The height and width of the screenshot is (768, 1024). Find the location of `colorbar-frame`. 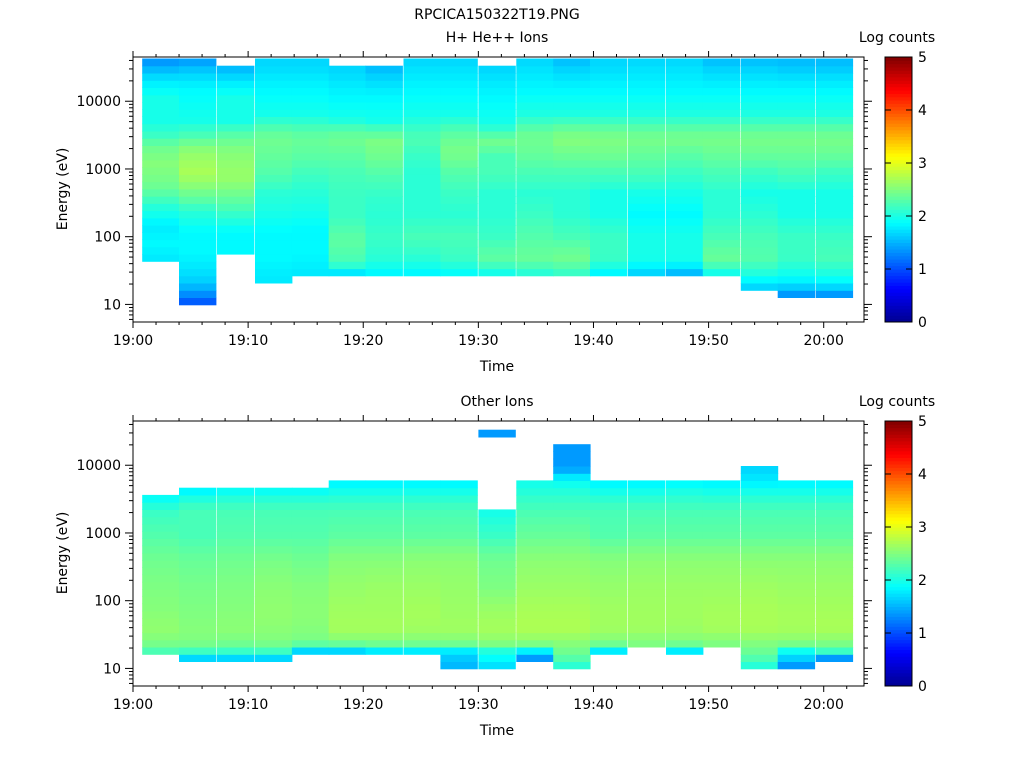

colorbar-frame is located at coordinates (898, 553).